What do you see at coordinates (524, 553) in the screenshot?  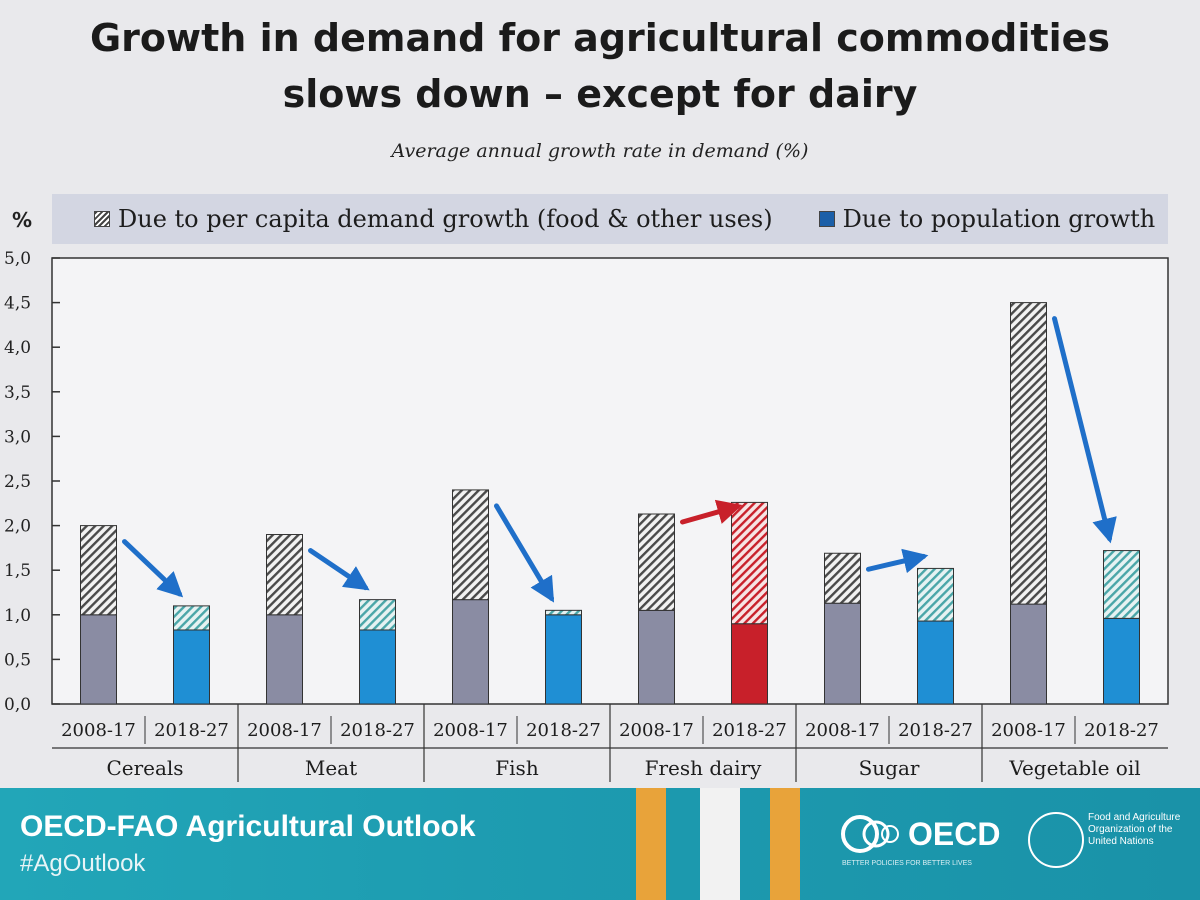 I see `trend-arrow-fish` at bounding box center [524, 553].